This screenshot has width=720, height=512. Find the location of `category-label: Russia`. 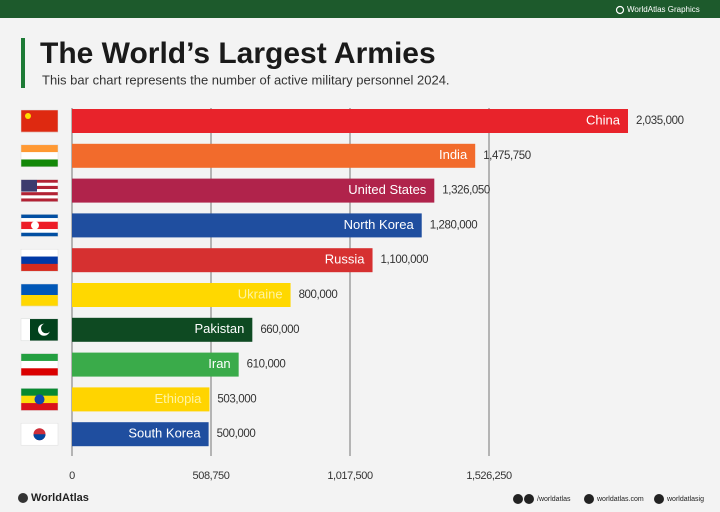

category-label: Russia is located at coordinates (345, 259).